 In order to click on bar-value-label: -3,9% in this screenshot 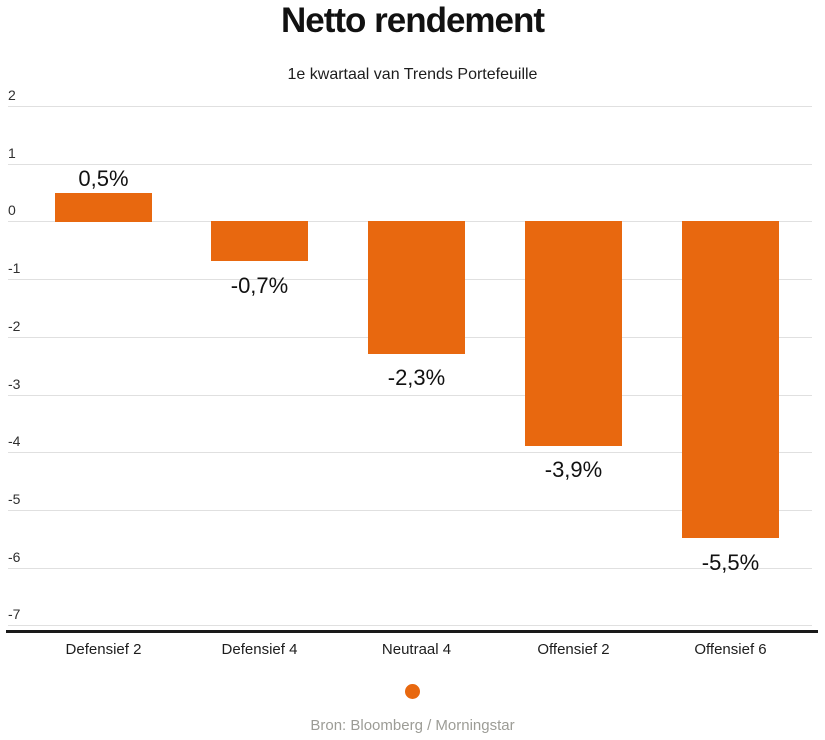, I will do `click(573, 469)`.